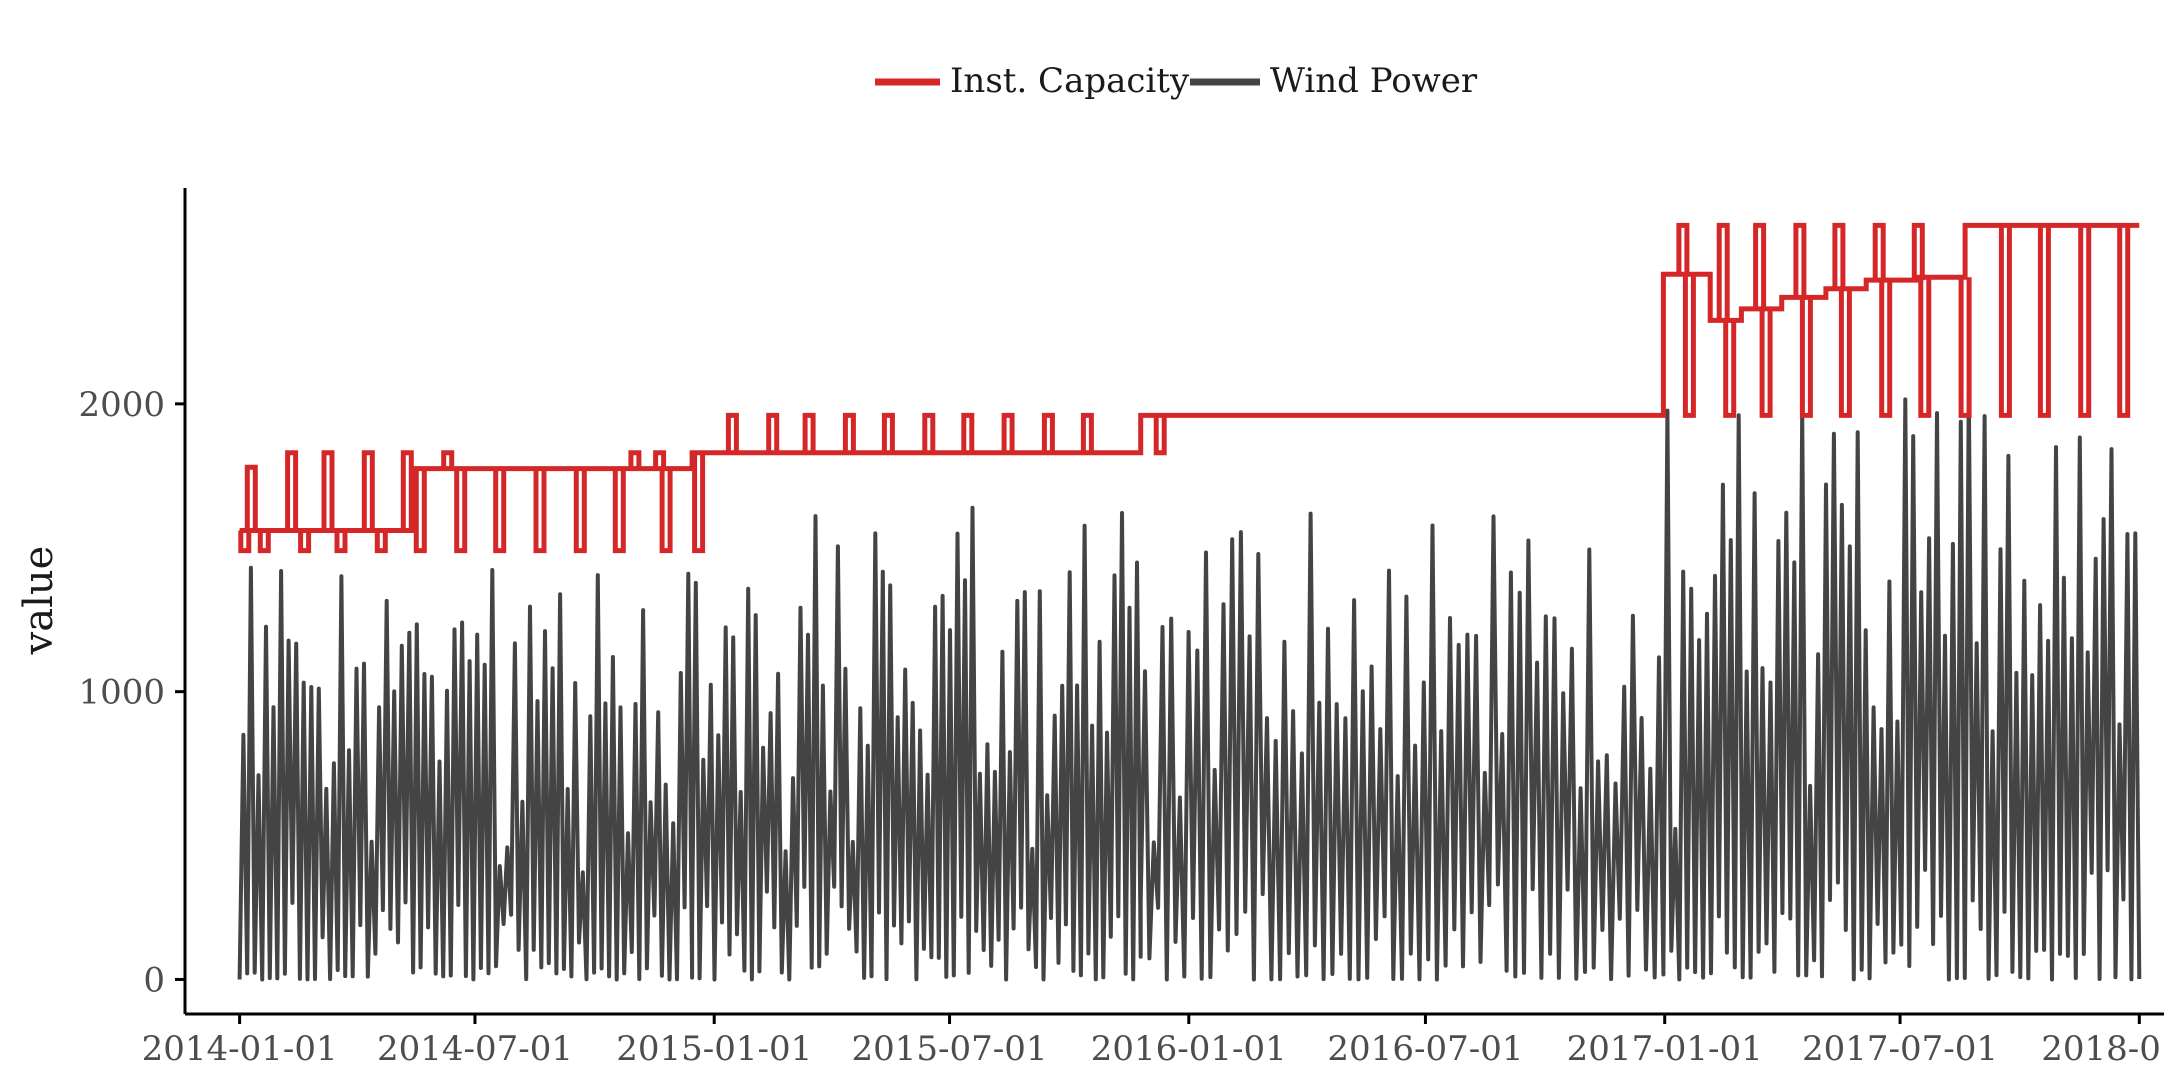 Image resolution: width=2164 pixels, height=1082 pixels. I want to click on x-tick-label: 2015-07-01, so click(950, 1049).